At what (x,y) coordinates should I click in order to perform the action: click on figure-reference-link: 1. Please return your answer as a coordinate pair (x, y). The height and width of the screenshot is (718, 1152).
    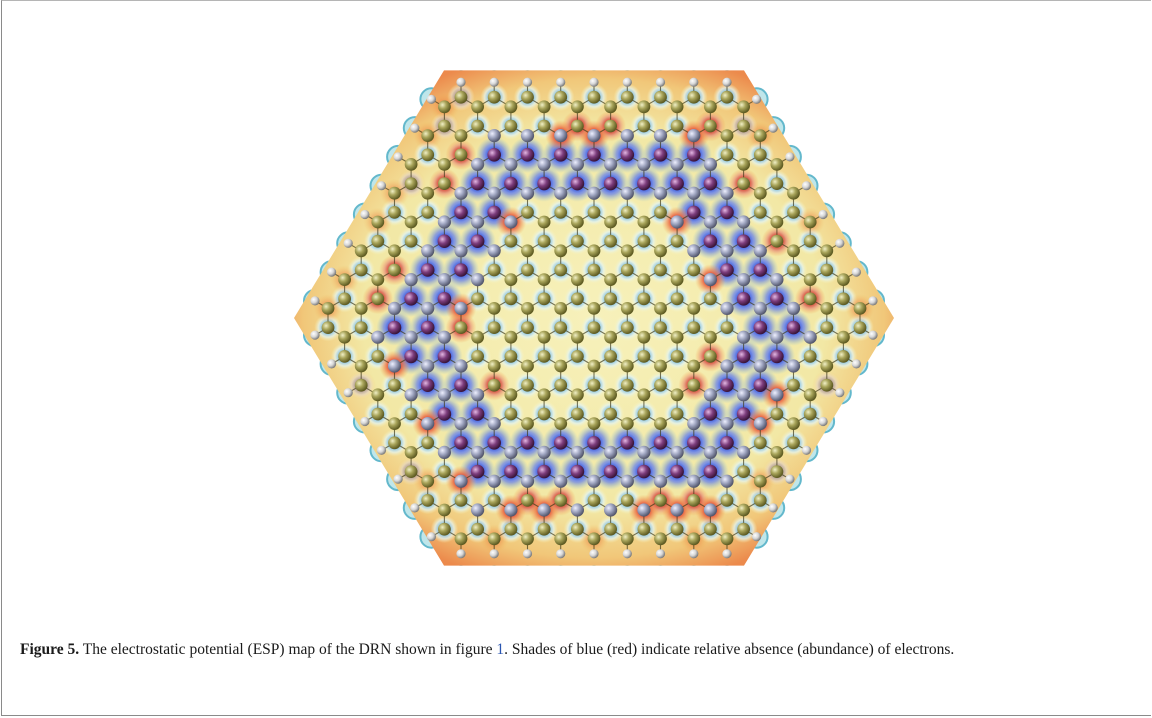
    Looking at the image, I should click on (500, 649).